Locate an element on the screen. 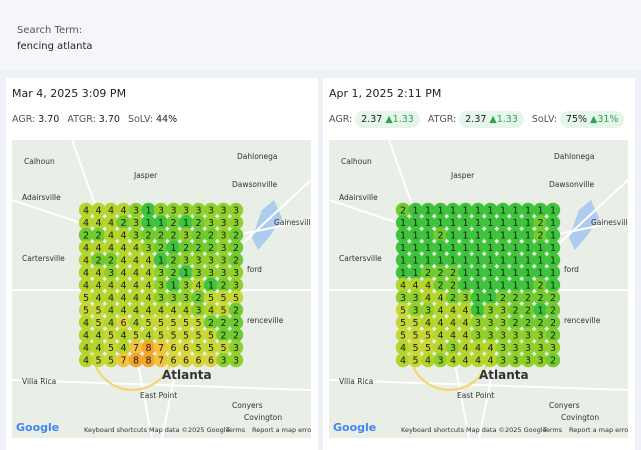  metric-label: AGR: is located at coordinates (341, 119).